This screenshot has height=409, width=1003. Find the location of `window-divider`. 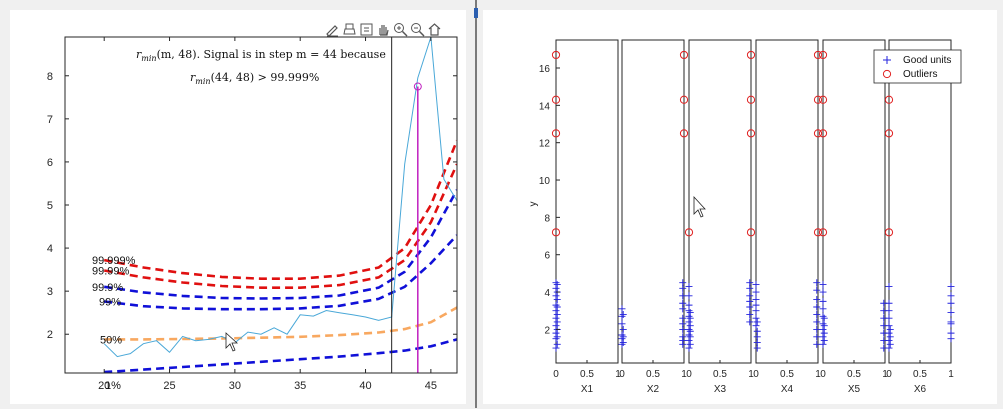

window-divider is located at coordinates (476, 204).